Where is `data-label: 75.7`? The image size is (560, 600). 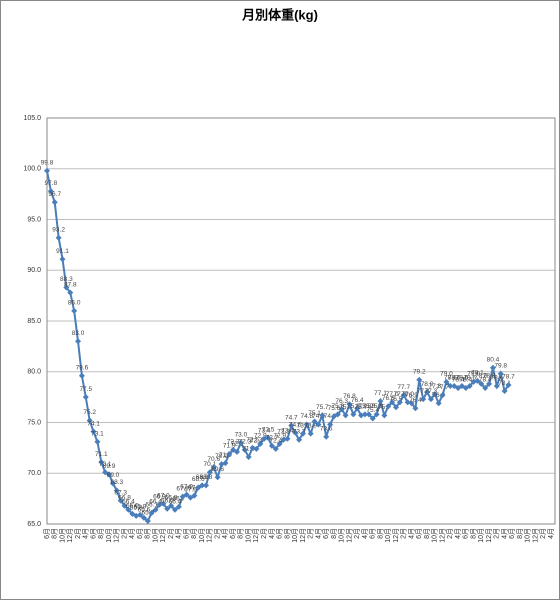
data-label: 75.7 is located at coordinates (322, 407).